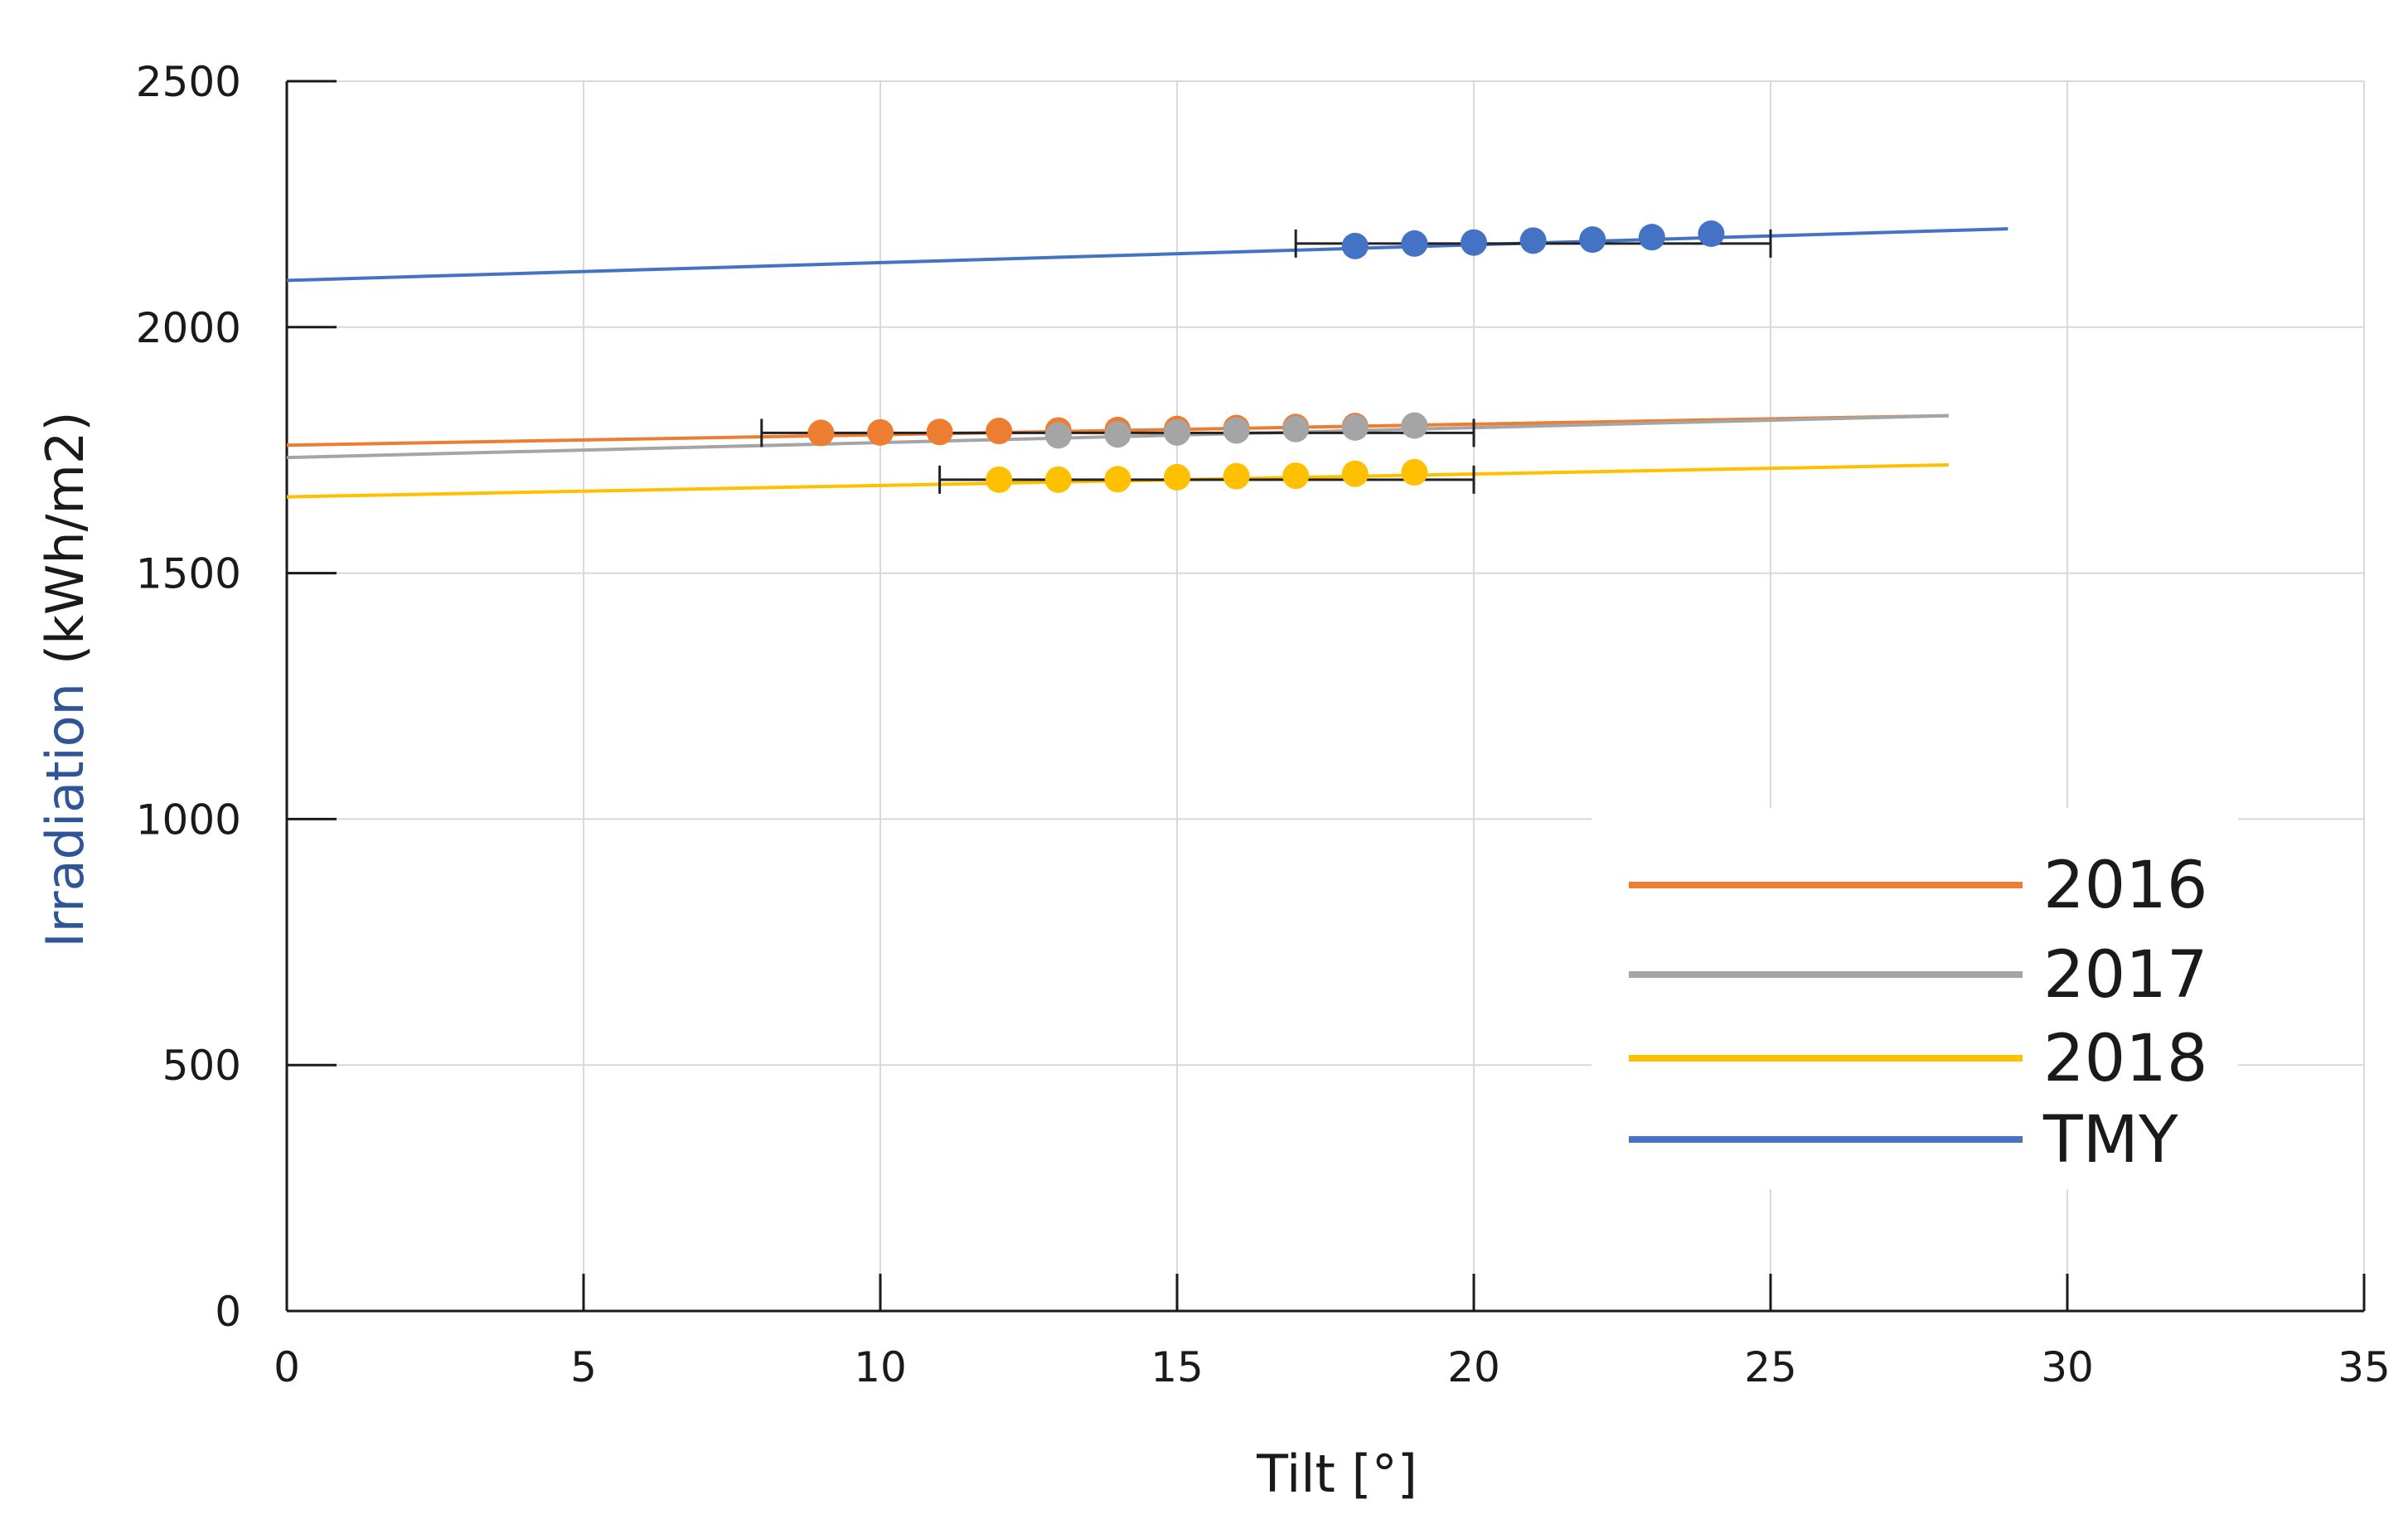 The height and width of the screenshot is (1519, 2408). What do you see at coordinates (2125, 975) in the screenshot?
I see `legend-label-2017: 2017` at bounding box center [2125, 975].